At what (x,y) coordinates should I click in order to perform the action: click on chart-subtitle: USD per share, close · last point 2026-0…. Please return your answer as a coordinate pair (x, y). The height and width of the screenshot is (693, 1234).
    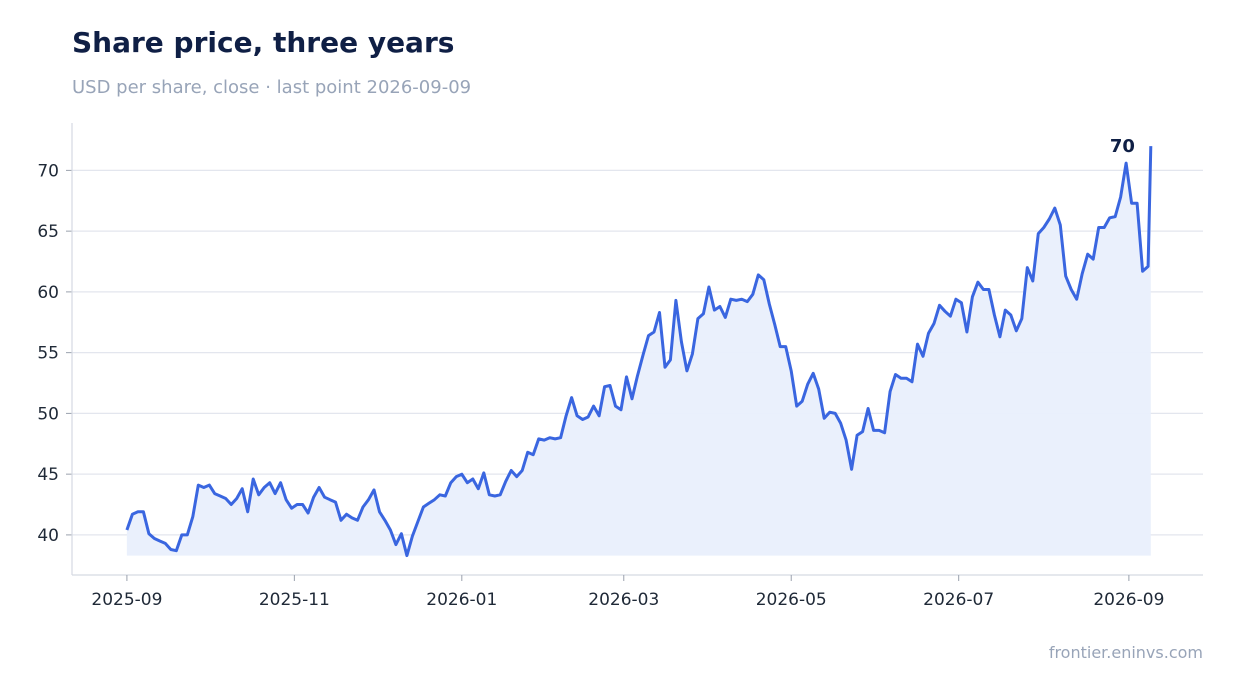
    Looking at the image, I should click on (272, 87).